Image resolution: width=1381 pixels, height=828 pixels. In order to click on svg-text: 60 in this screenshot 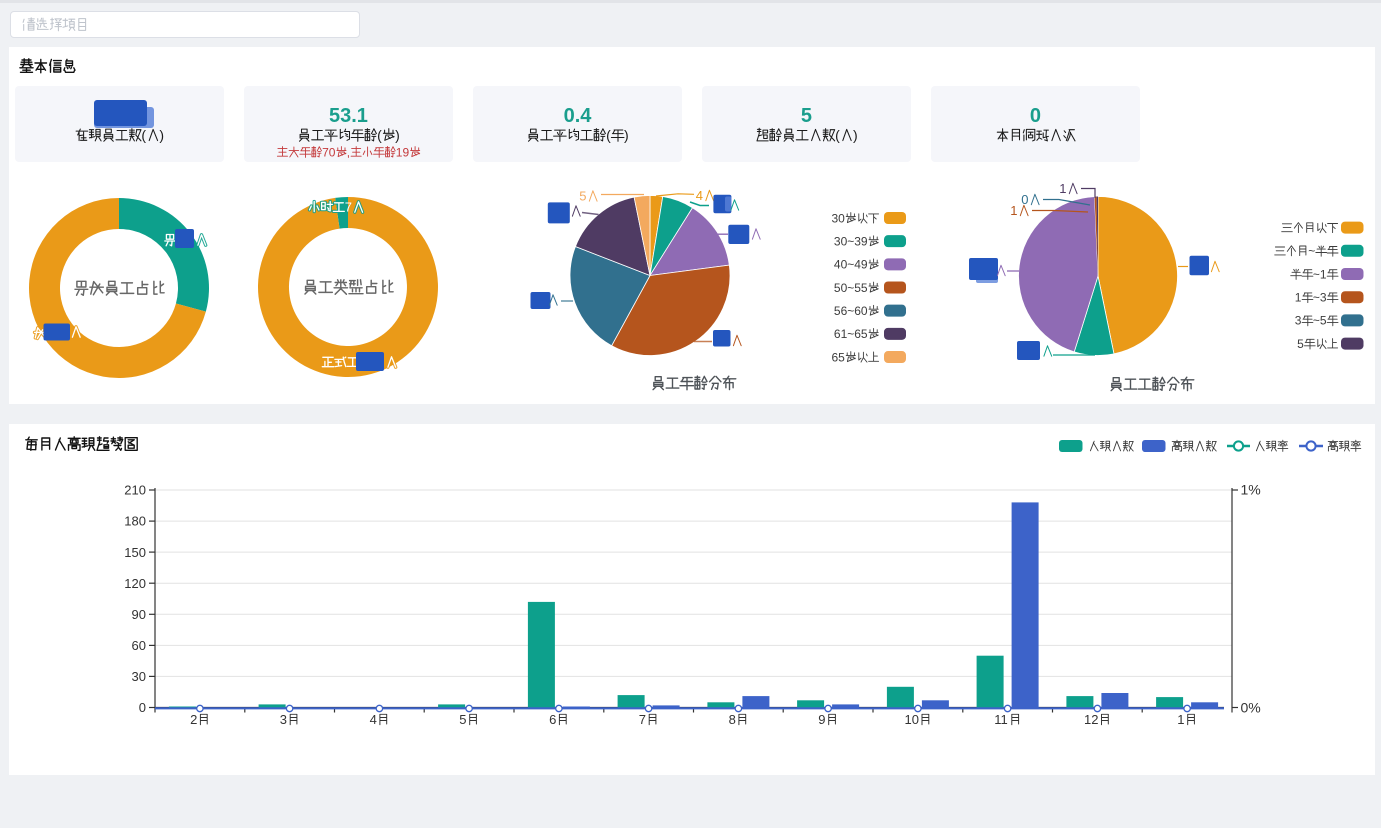, I will do `click(139, 645)`.